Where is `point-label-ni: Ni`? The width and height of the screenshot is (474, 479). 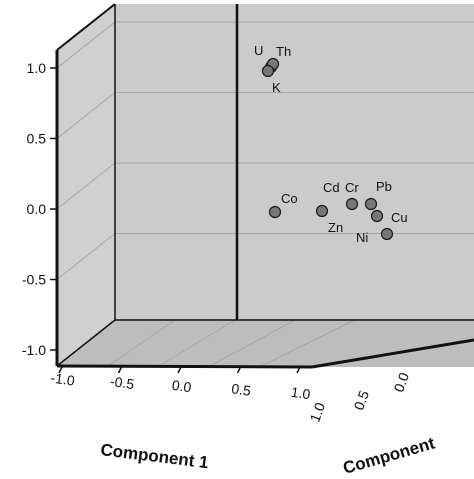
point-label-ni: Ni is located at coordinates (362, 237).